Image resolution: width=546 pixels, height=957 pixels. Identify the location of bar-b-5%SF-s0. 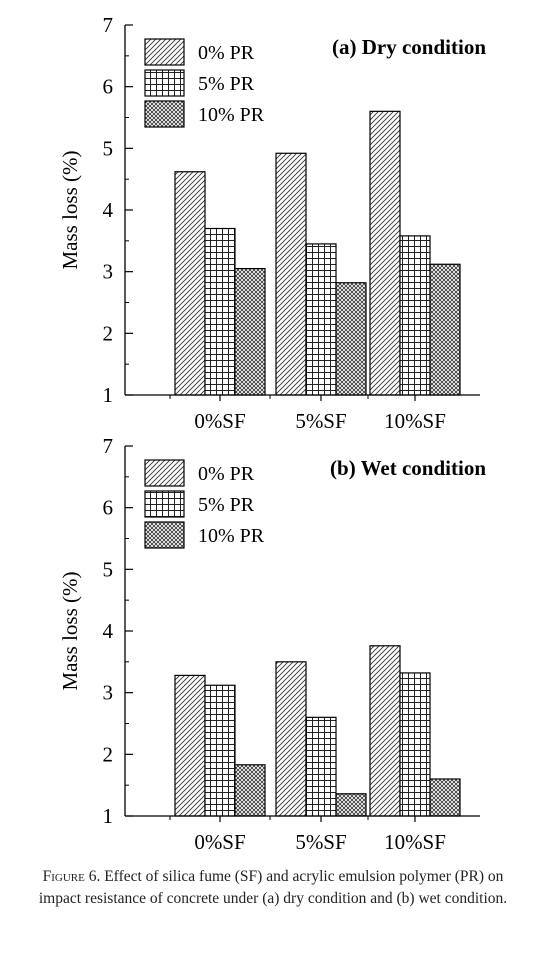
(291, 739).